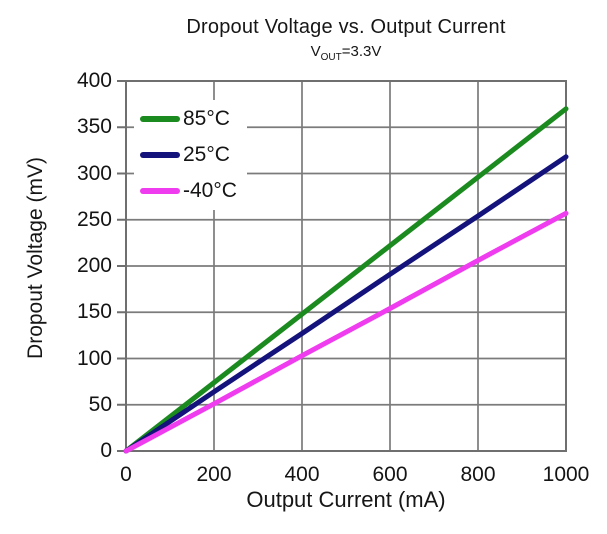 Image resolution: width=607 pixels, height=534 pixels. Describe the element at coordinates (566, 474) in the screenshot. I see `x-tick-label: 1000` at that location.